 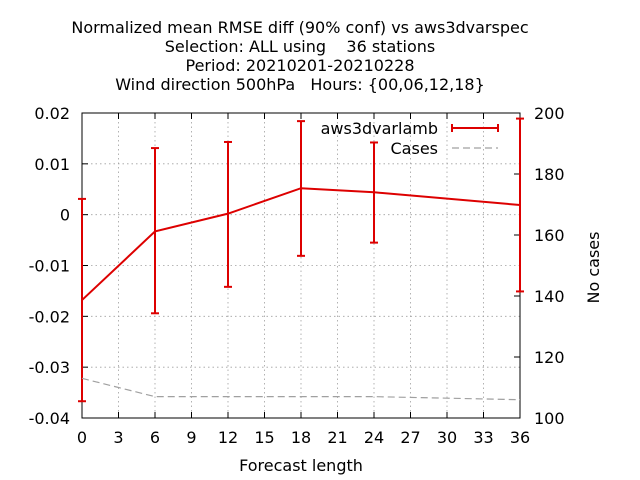 I want to click on legend-label: aws3dvarlamb, so click(x=379, y=128).